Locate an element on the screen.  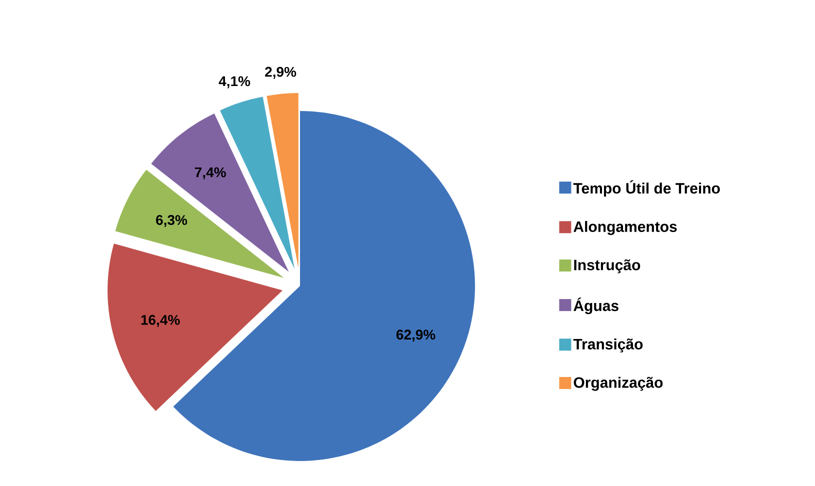
data-label: 2,9% is located at coordinates (280, 72).